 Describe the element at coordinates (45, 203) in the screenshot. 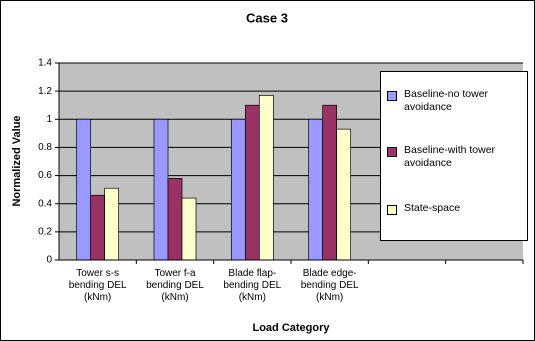

I see `y-tick-label: 0.4` at that location.